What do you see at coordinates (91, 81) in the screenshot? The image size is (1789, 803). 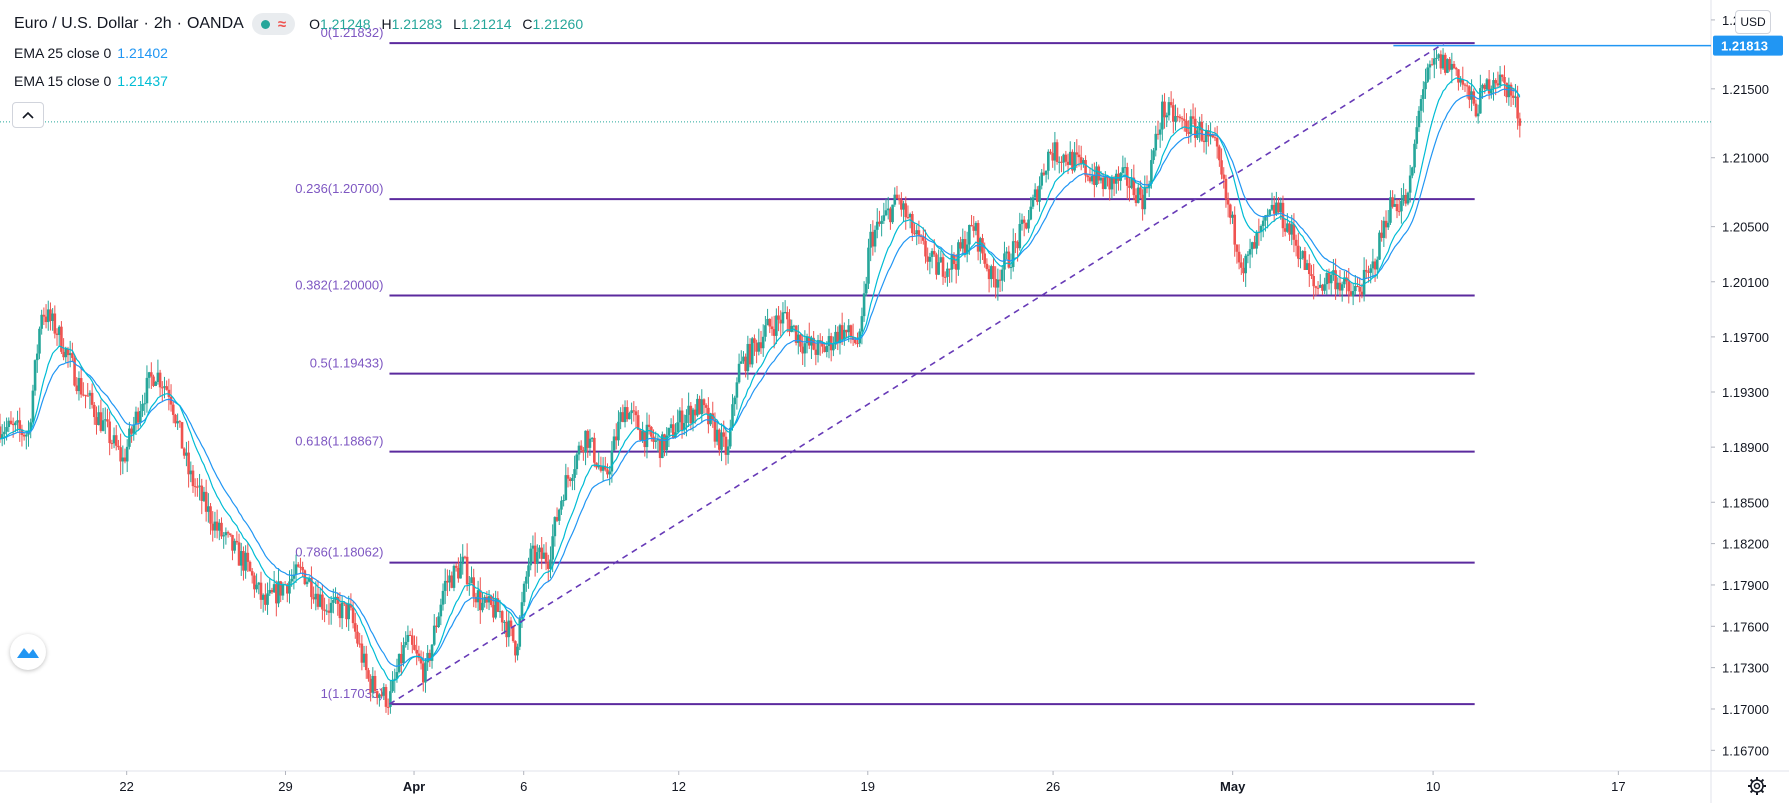 I see `indicator-ema15: EMA 15 close 0 1.21437` at bounding box center [91, 81].